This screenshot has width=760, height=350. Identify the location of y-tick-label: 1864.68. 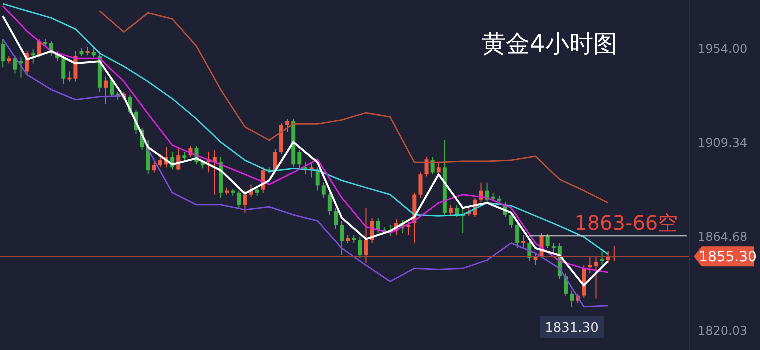
(723, 237).